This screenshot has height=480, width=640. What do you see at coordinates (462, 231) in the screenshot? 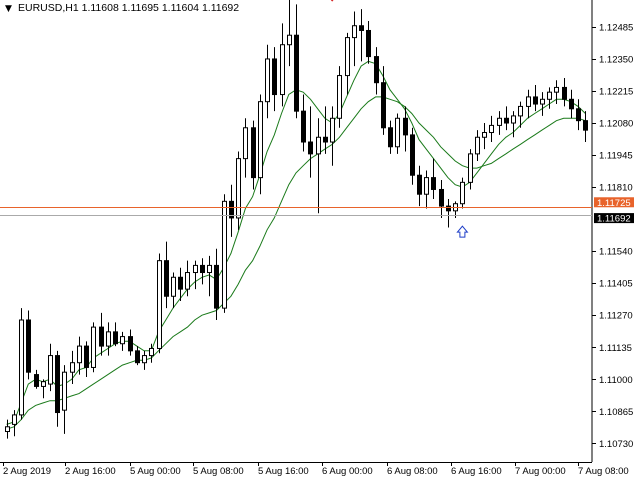
I see `arrow-up-icon` at bounding box center [462, 231].